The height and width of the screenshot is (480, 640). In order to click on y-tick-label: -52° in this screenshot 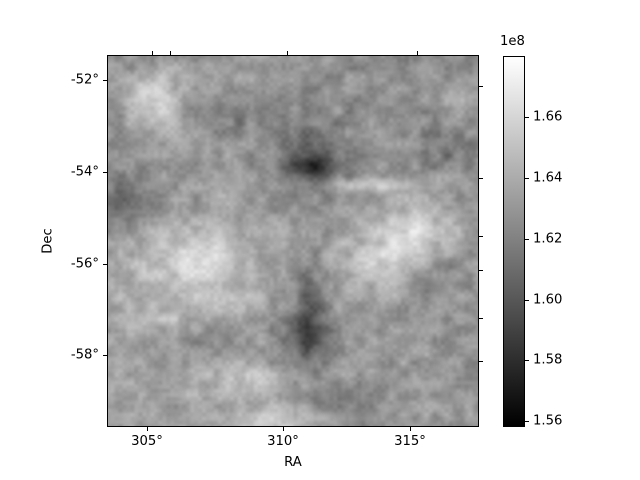, I will do `click(84, 80)`.